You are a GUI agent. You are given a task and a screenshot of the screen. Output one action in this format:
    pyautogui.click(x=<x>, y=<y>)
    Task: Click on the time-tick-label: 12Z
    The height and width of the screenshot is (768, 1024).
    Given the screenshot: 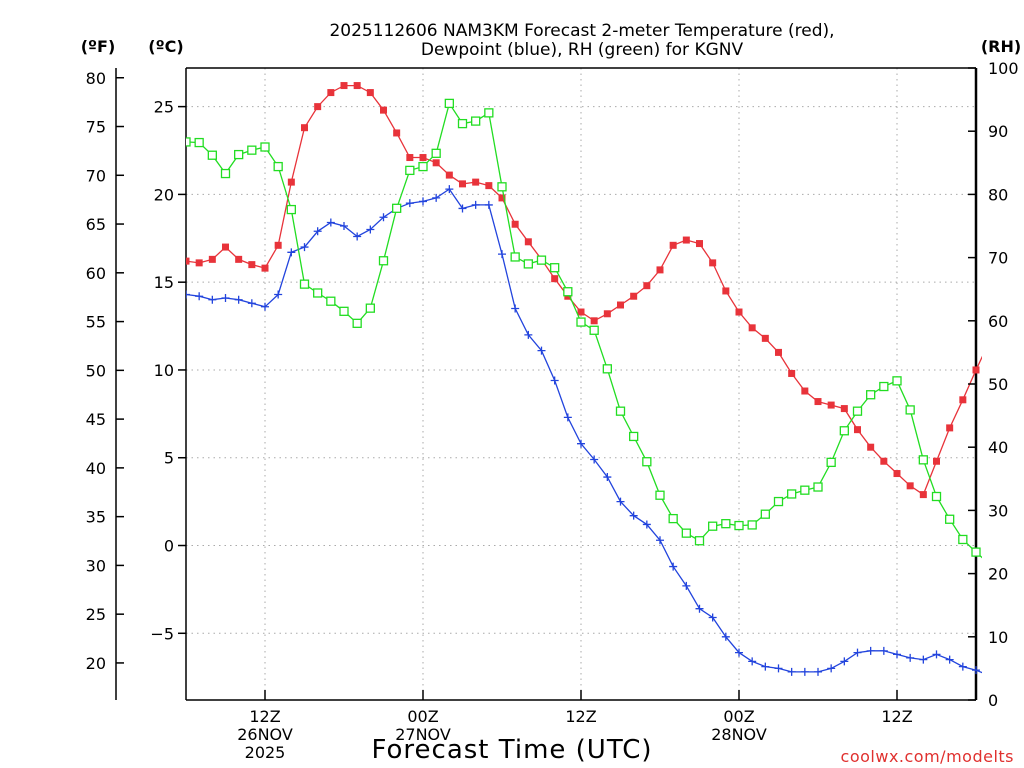 What is the action you would take?
    pyautogui.click(x=580, y=716)
    